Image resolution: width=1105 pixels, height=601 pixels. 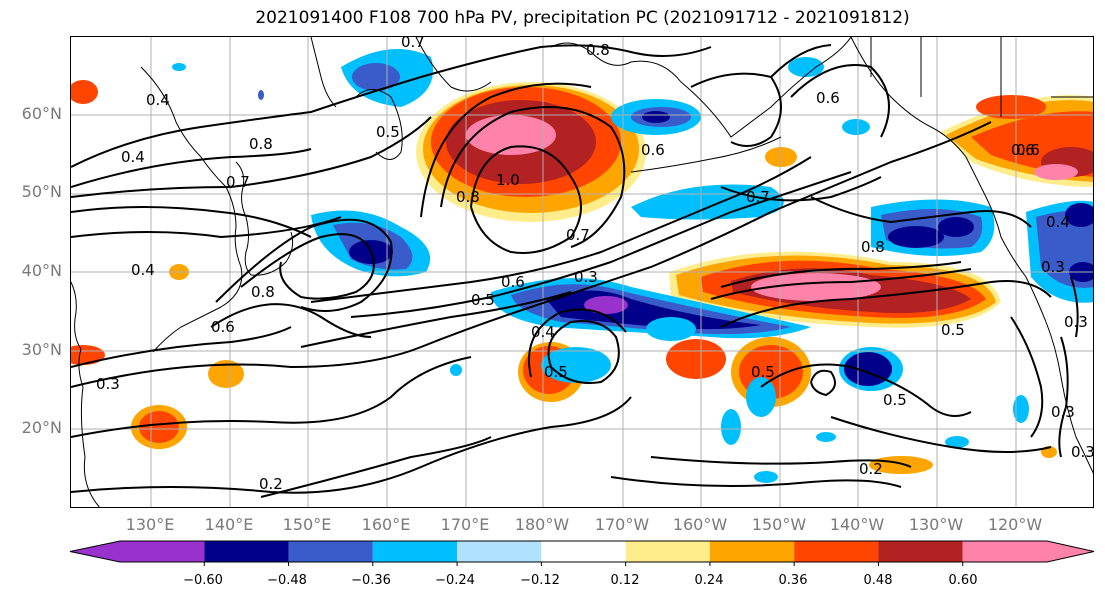 What do you see at coordinates (622, 524) in the screenshot?
I see `lon-label-170w: 170°W` at bounding box center [622, 524].